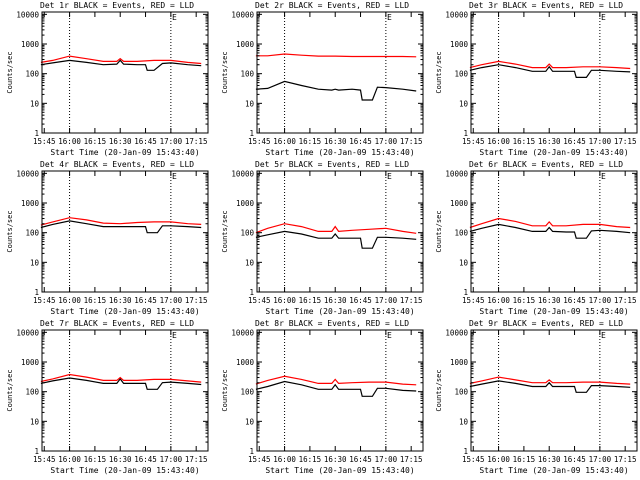  I want to click on panel-title: Det 6r BLACK = Events, RED = LLD, so click(546, 164).